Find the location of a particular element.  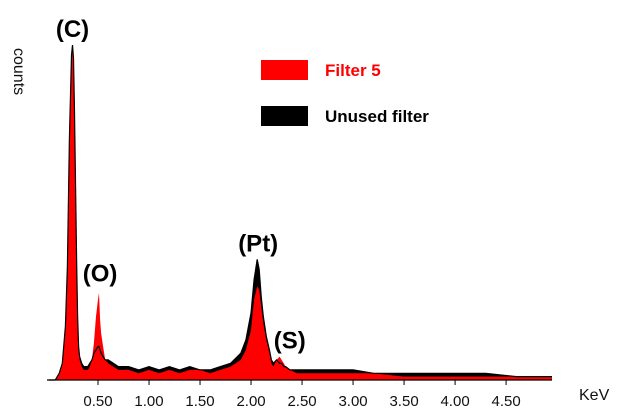

peak-label: (S) is located at coordinates (290, 341).